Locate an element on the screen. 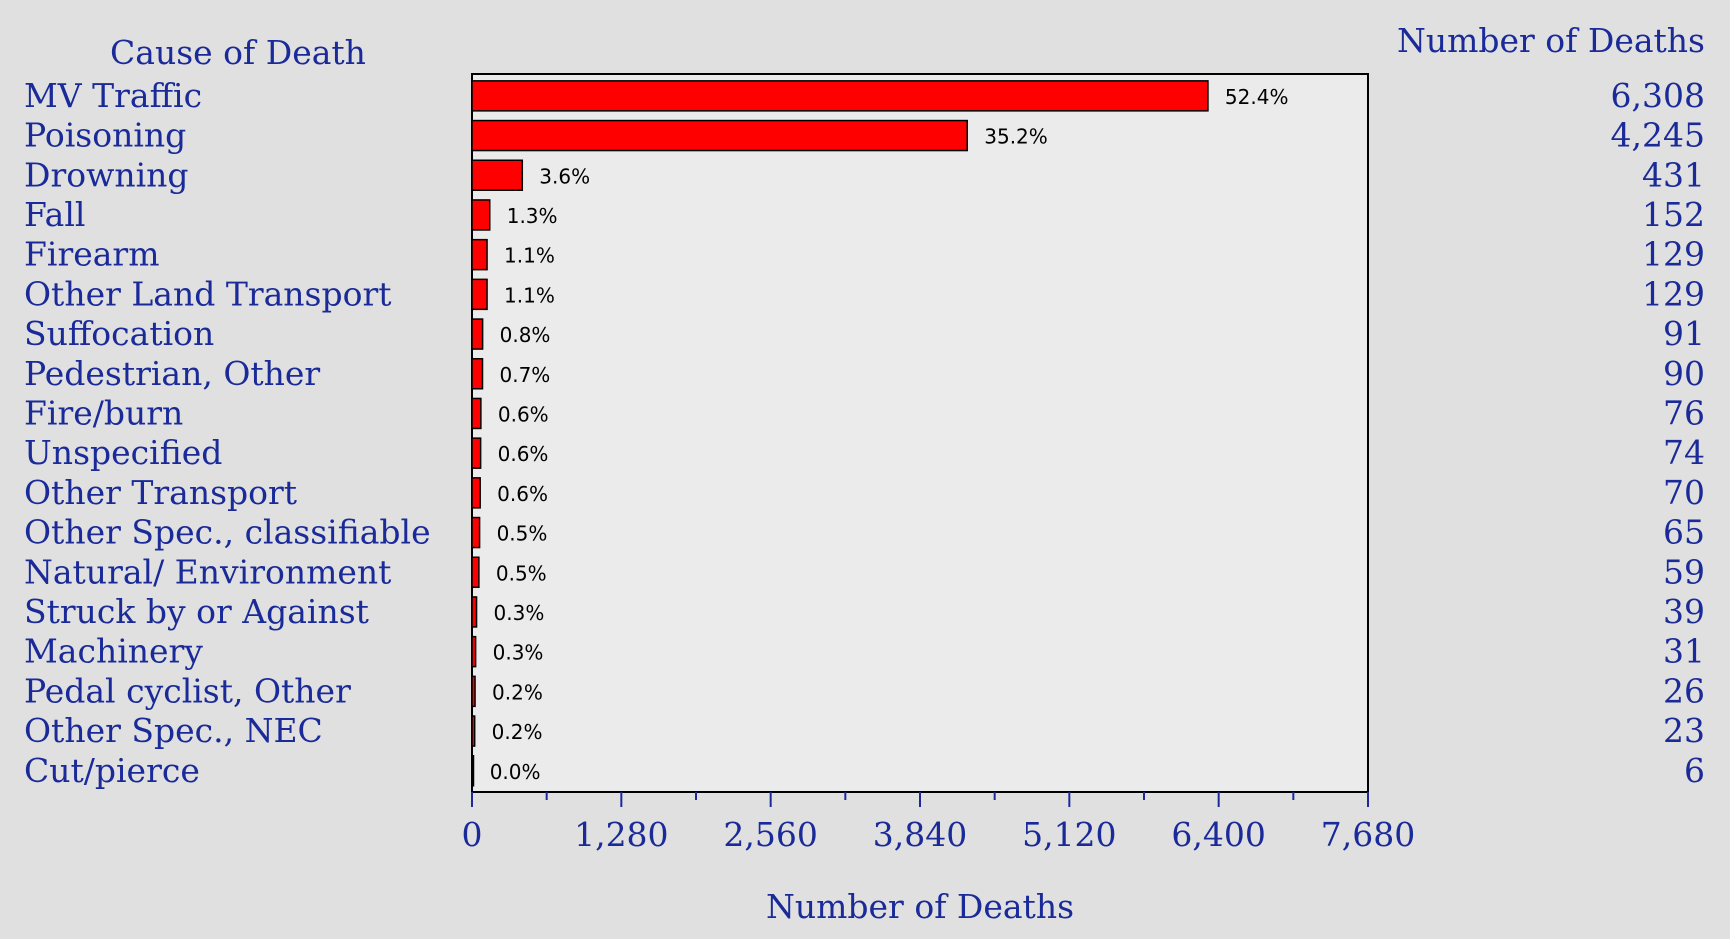  category-label: Suffocation is located at coordinates (119, 333).